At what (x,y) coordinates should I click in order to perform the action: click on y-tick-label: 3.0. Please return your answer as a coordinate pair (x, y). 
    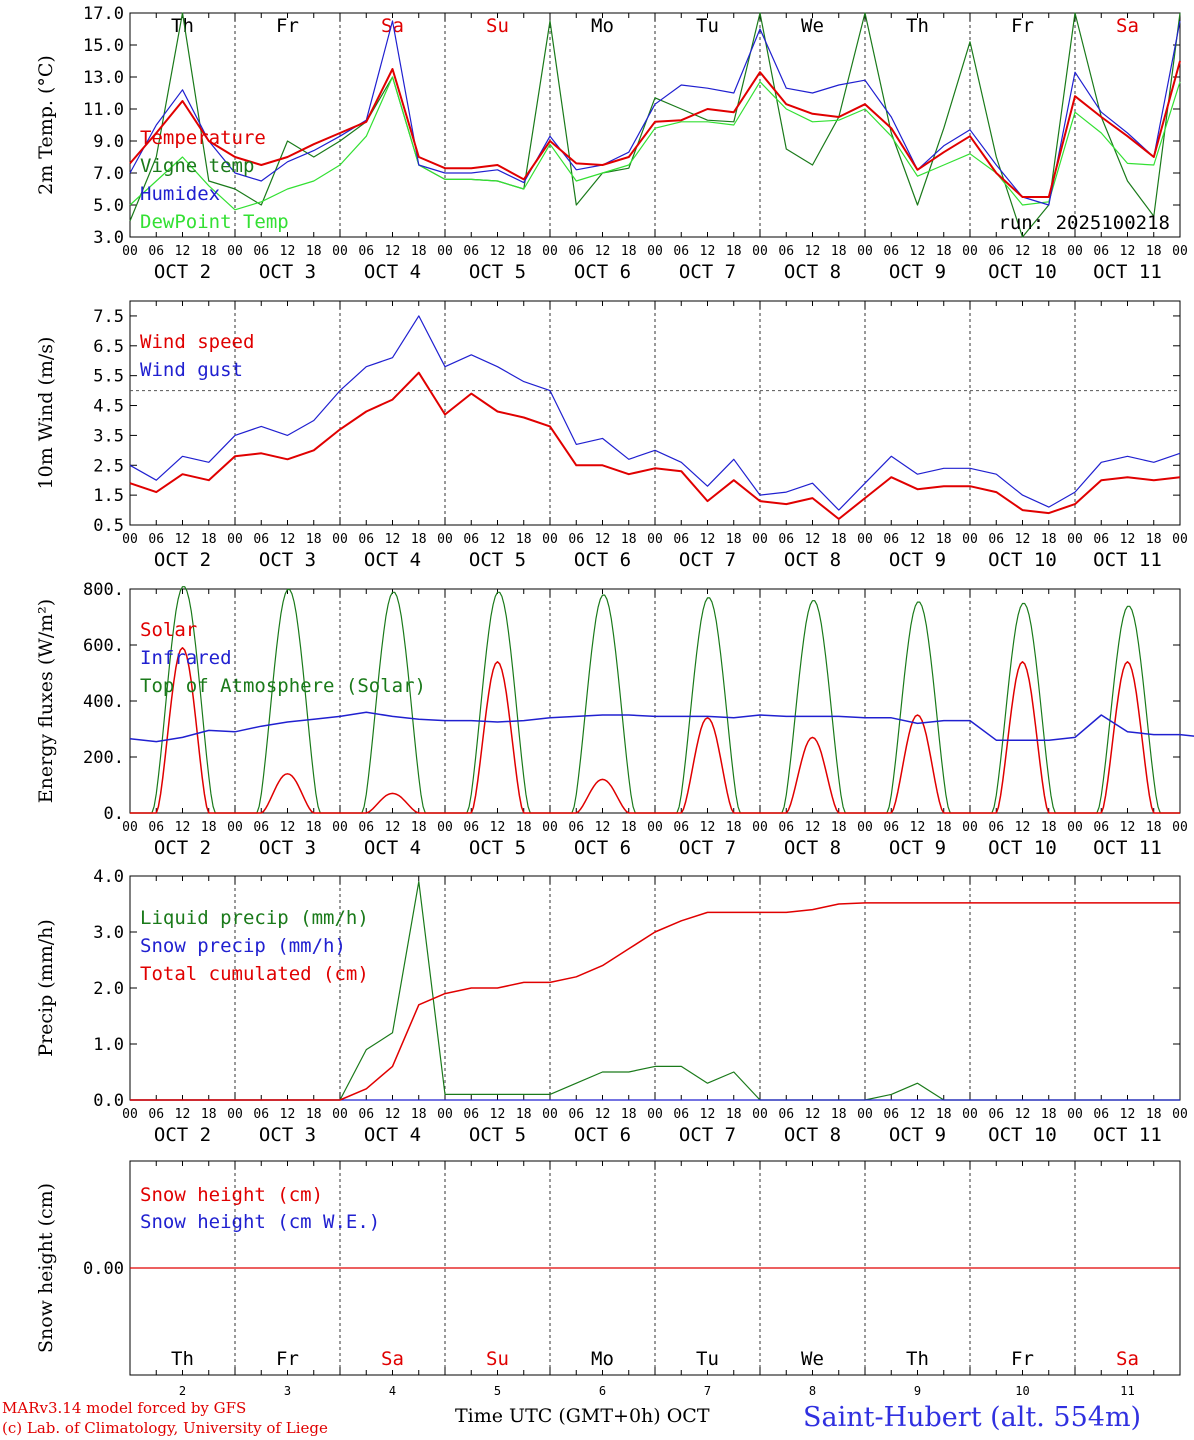
    Looking at the image, I should click on (108, 238).